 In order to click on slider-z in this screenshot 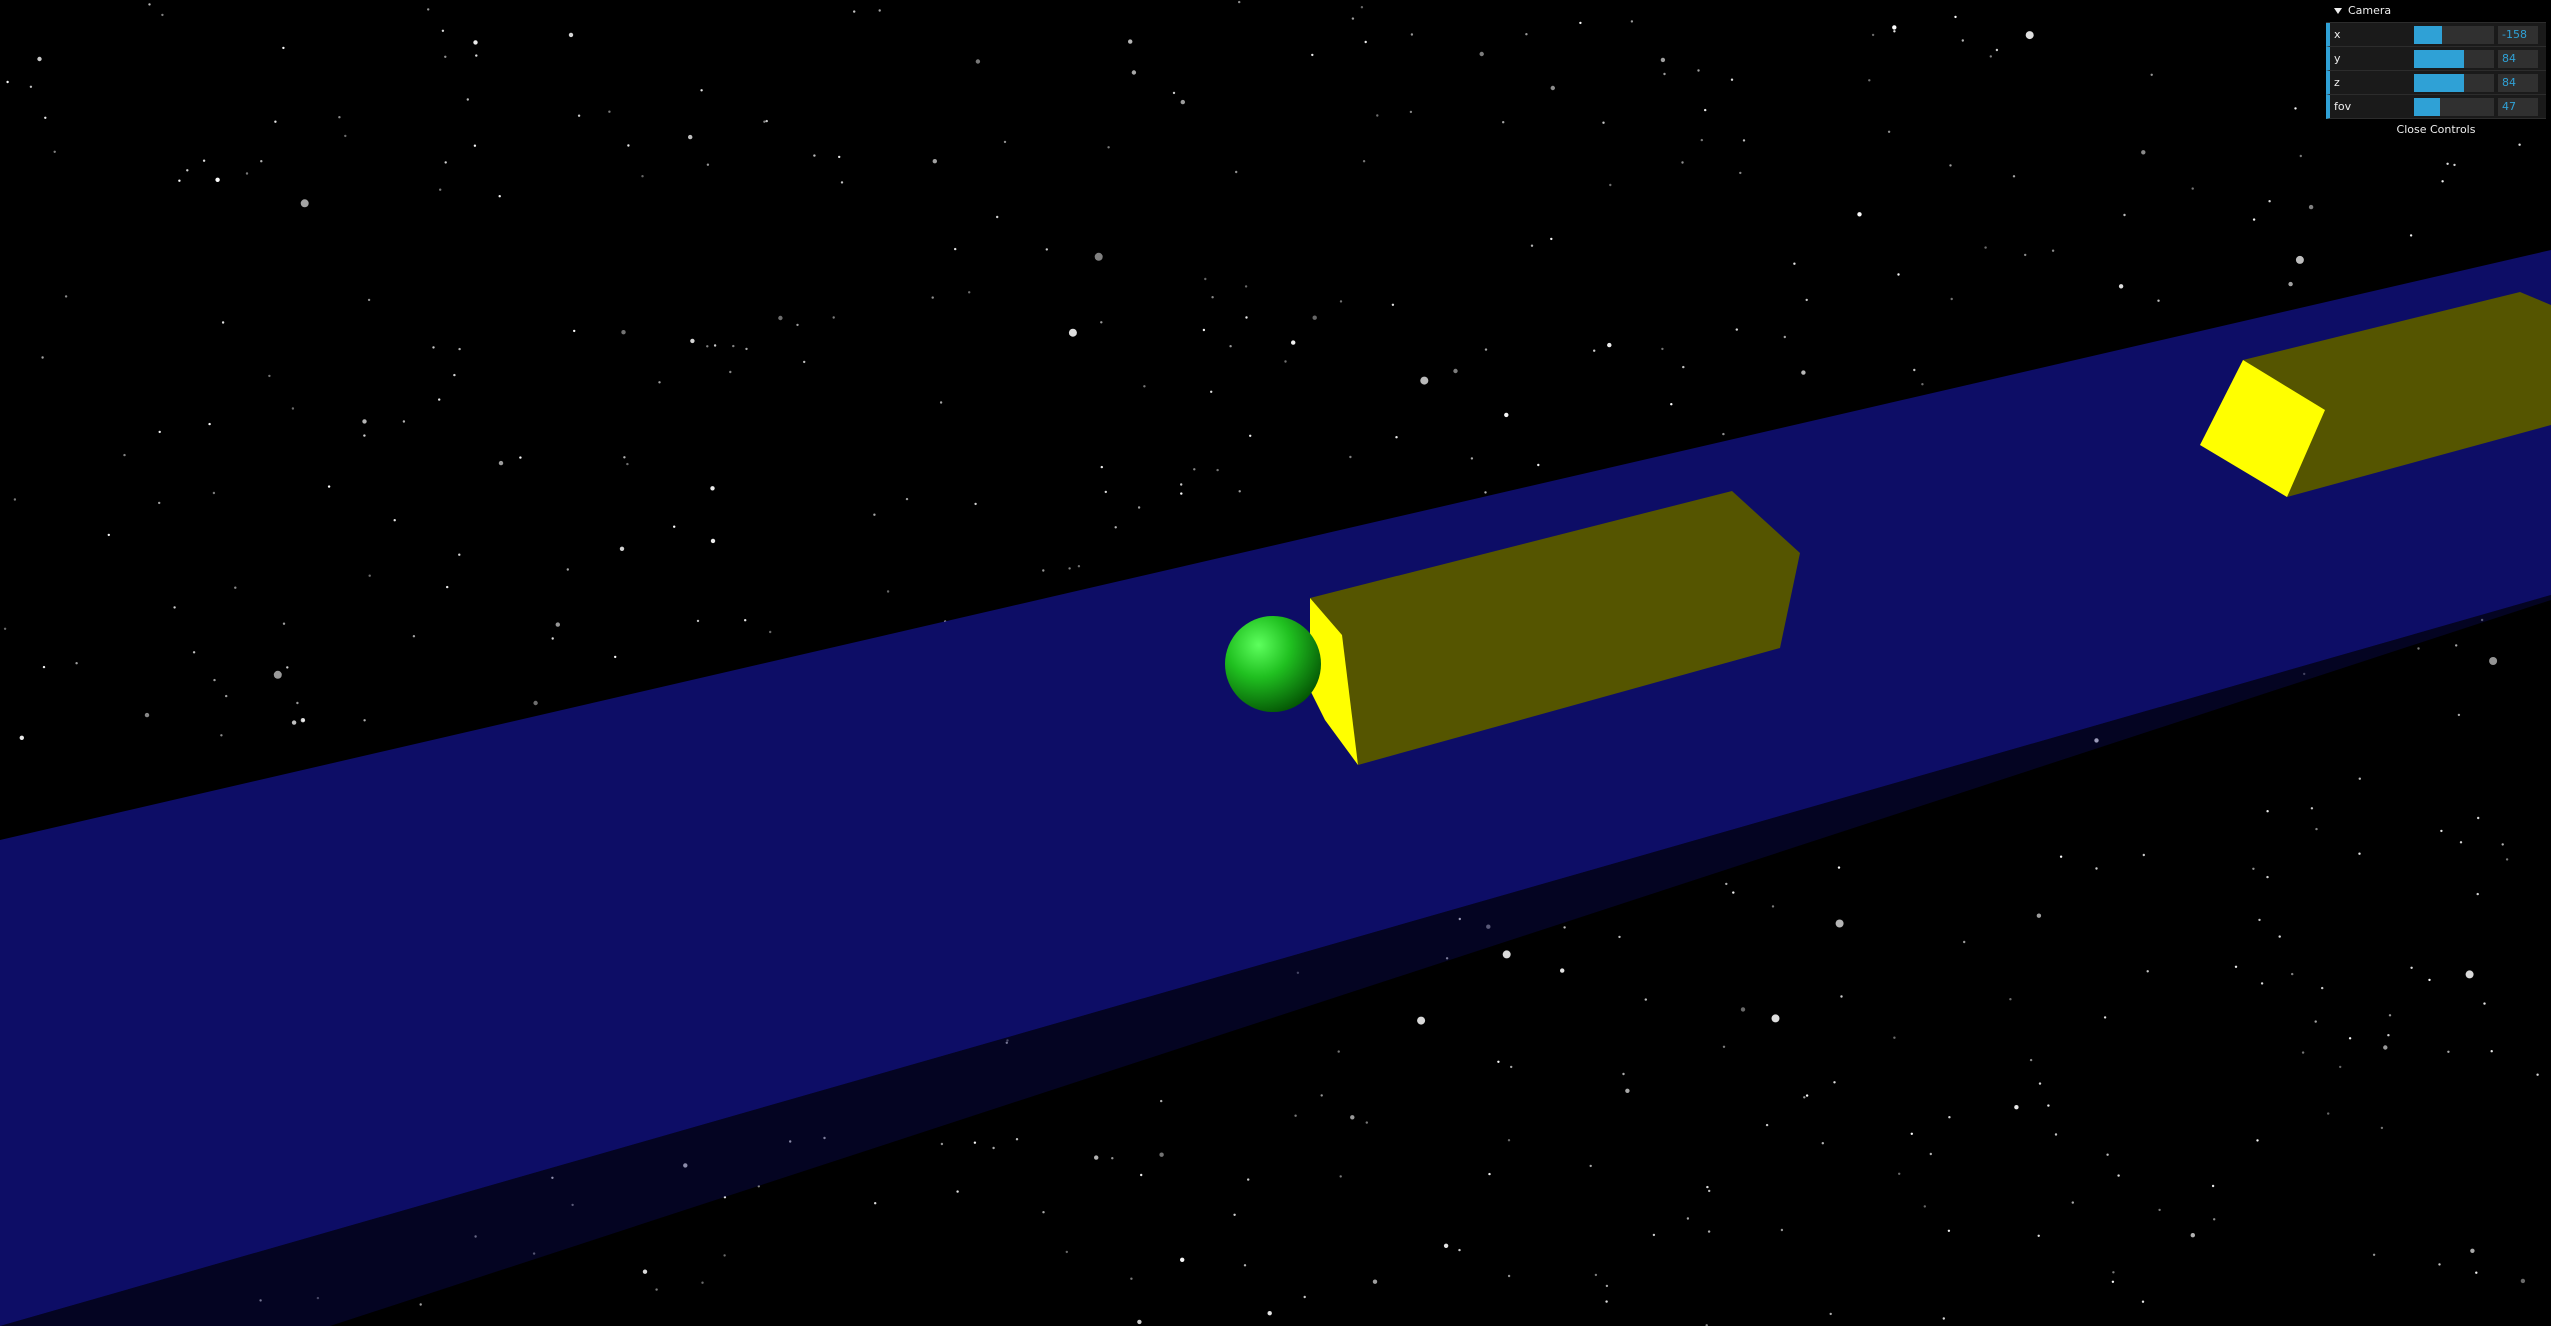, I will do `click(2454, 82)`.